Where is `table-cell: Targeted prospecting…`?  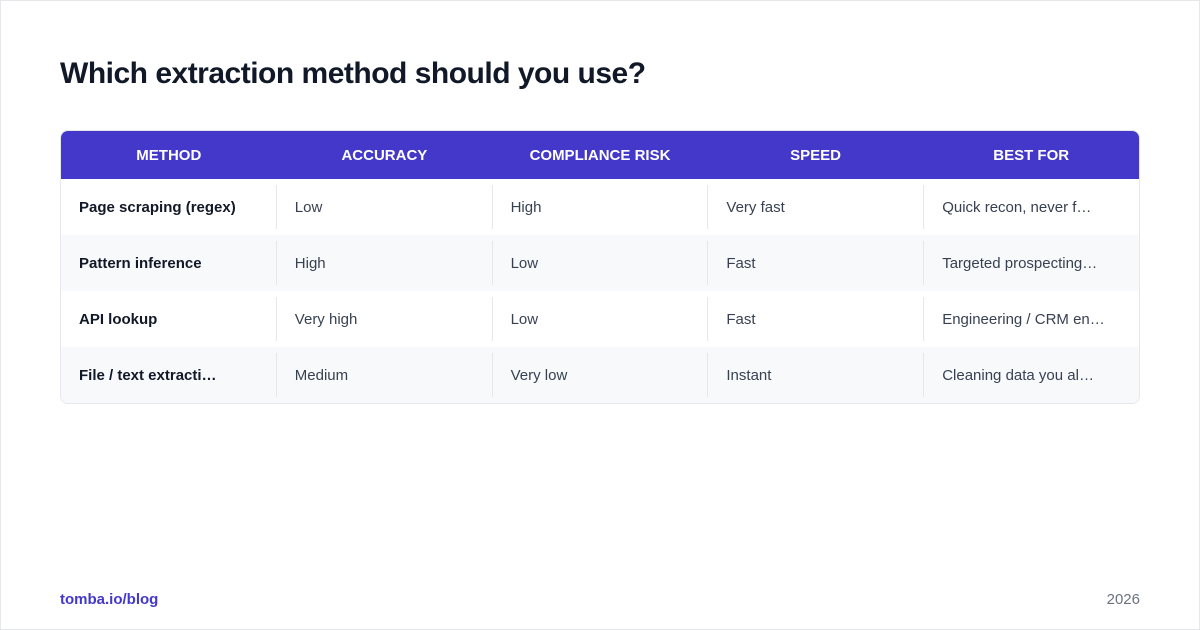
table-cell: Targeted prospecting… is located at coordinates (1031, 263).